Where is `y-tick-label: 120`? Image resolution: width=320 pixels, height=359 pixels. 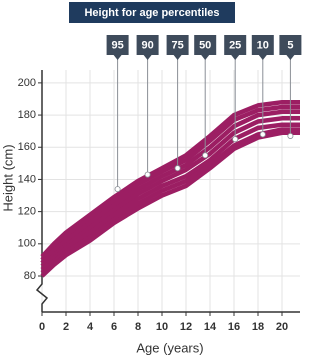
y-tick-label: 120 is located at coordinates (27, 212).